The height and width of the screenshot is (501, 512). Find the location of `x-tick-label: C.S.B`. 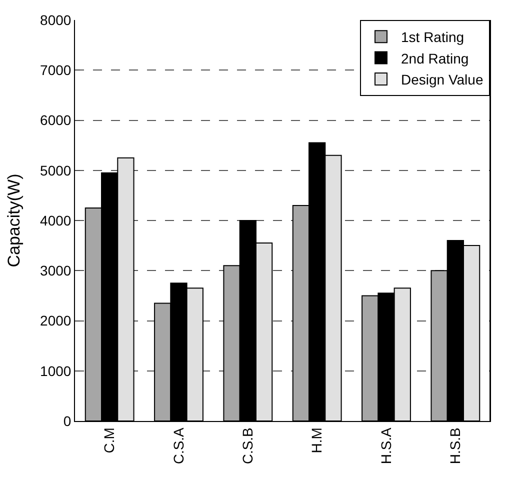

x-tick-label: C.S.B is located at coordinates (247, 446).